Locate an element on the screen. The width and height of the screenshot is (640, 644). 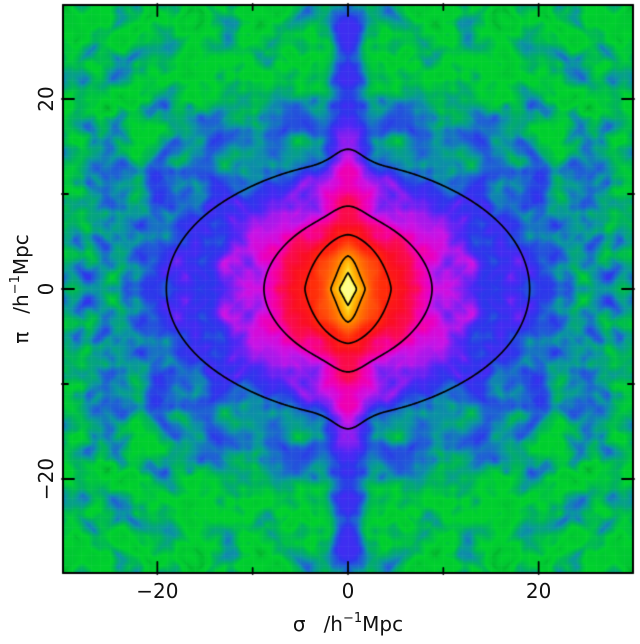
y-tick-label: −20 is located at coordinates (46, 479).